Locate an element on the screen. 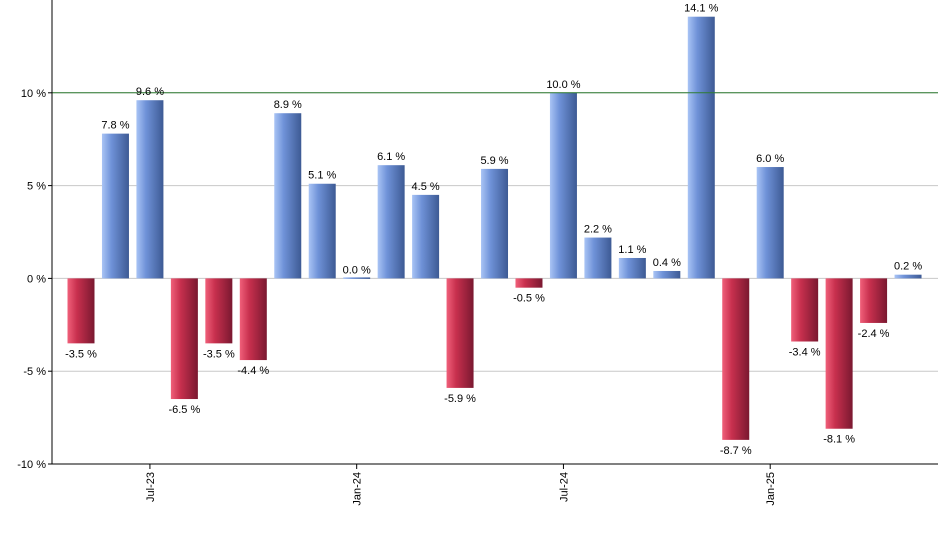 This screenshot has width=940, height=550. data-label: 8.9 % is located at coordinates (288, 105).